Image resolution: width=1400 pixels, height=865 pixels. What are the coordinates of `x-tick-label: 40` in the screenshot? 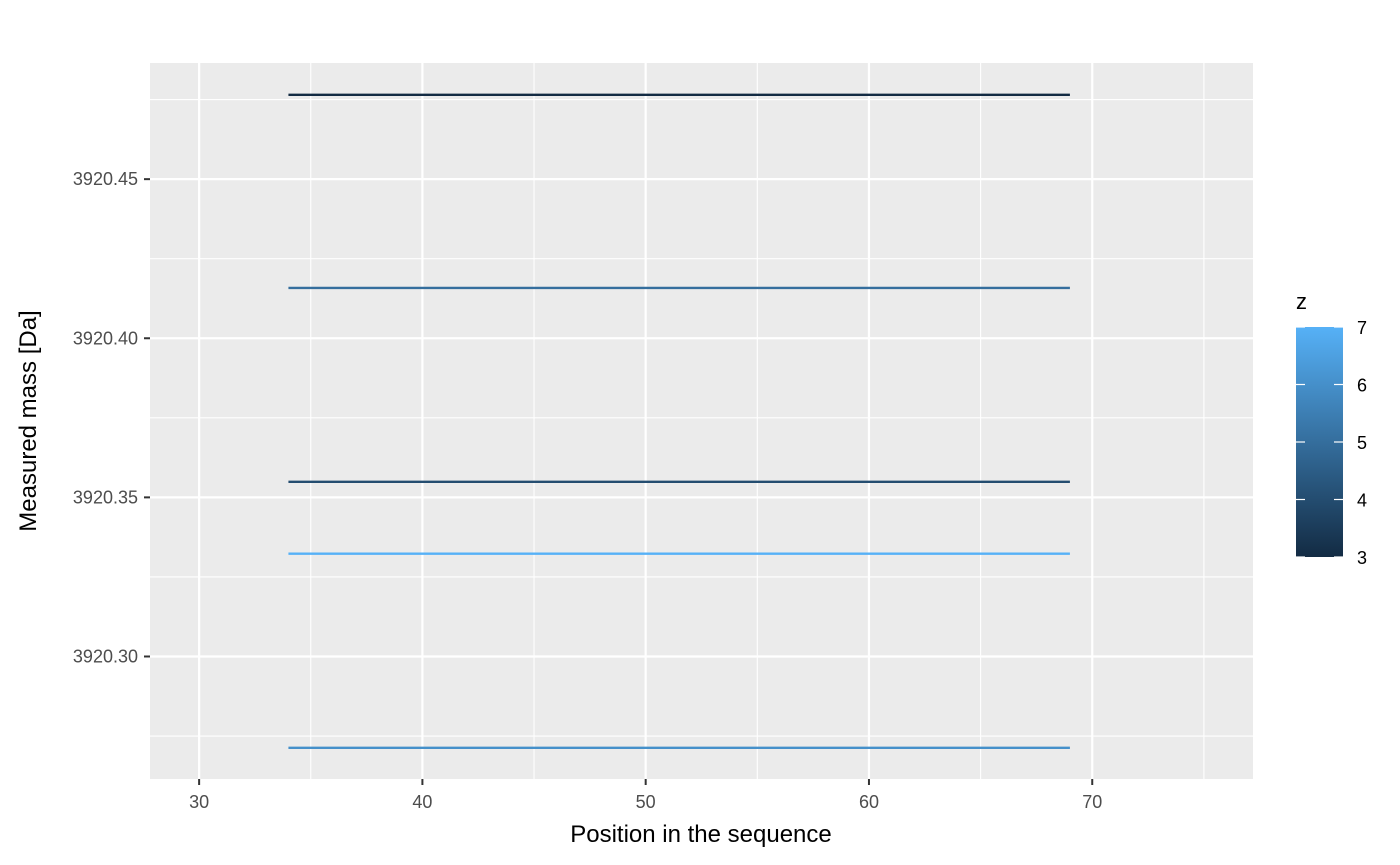 It's located at (422, 802).